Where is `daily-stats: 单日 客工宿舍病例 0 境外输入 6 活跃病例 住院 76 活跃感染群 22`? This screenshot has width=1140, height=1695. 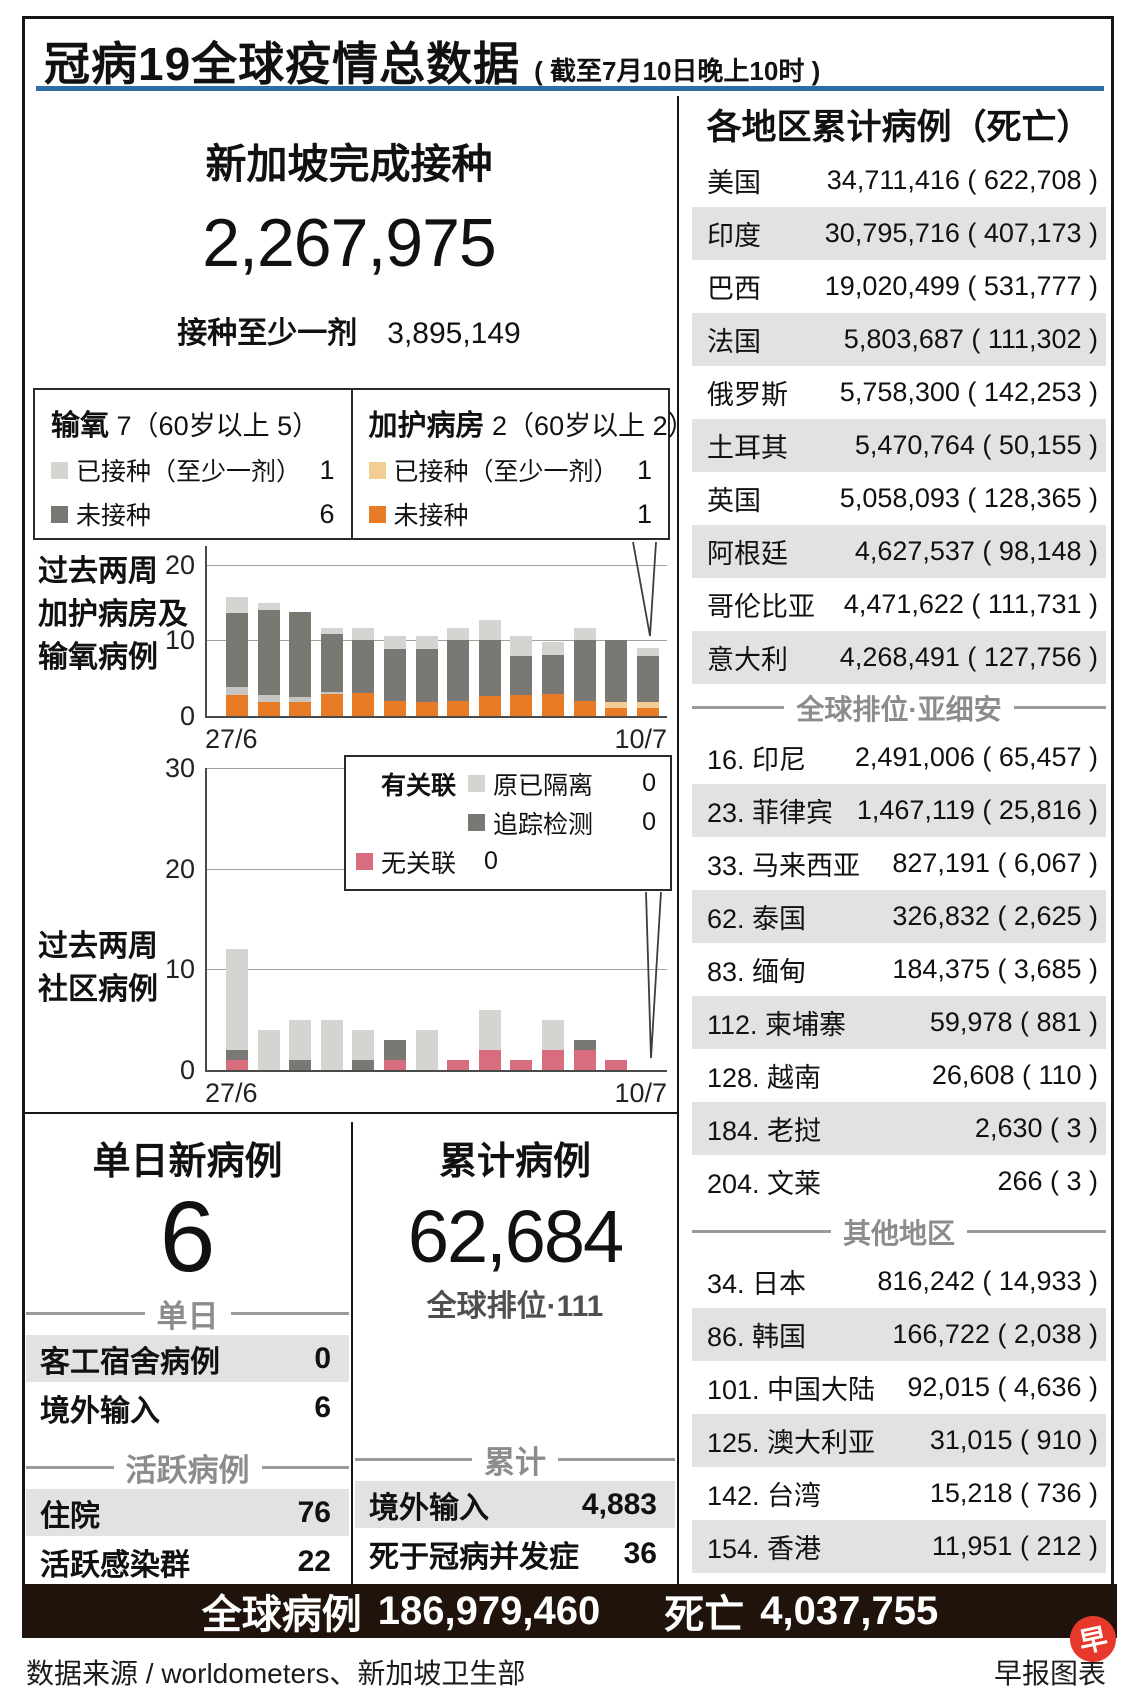
daily-stats: 单日 客工宿舍病例 0 境外输入 6 活跃病例 住院 76 活跃感染群 22 is located at coordinates (187, 1439).